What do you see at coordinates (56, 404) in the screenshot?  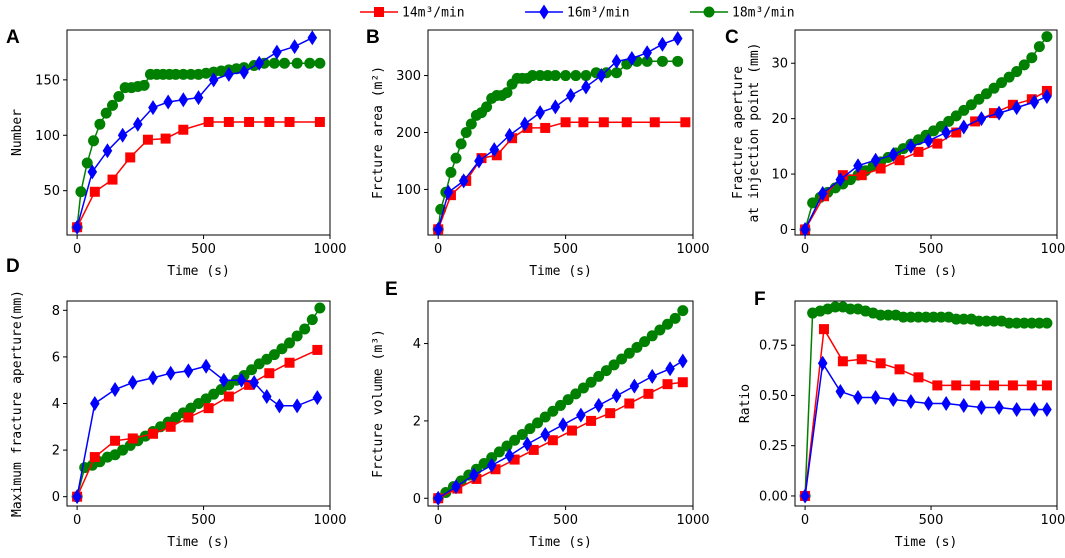 I see `y-tick-label: 4` at bounding box center [56, 404].